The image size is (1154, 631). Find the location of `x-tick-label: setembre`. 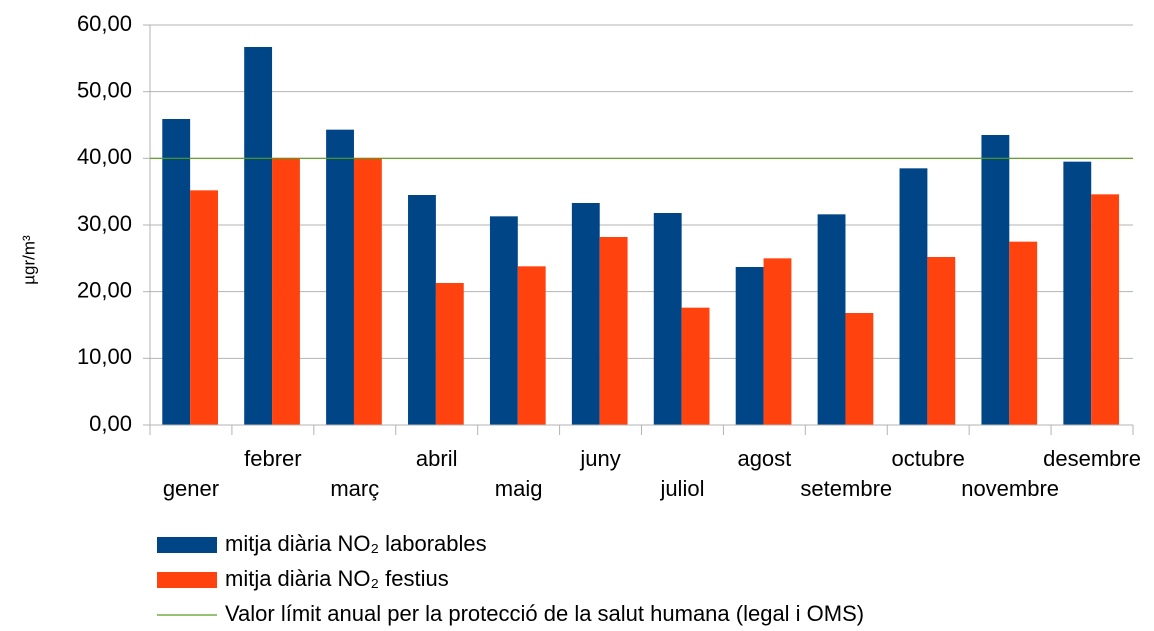

x-tick-label: setembre is located at coordinates (846, 488).